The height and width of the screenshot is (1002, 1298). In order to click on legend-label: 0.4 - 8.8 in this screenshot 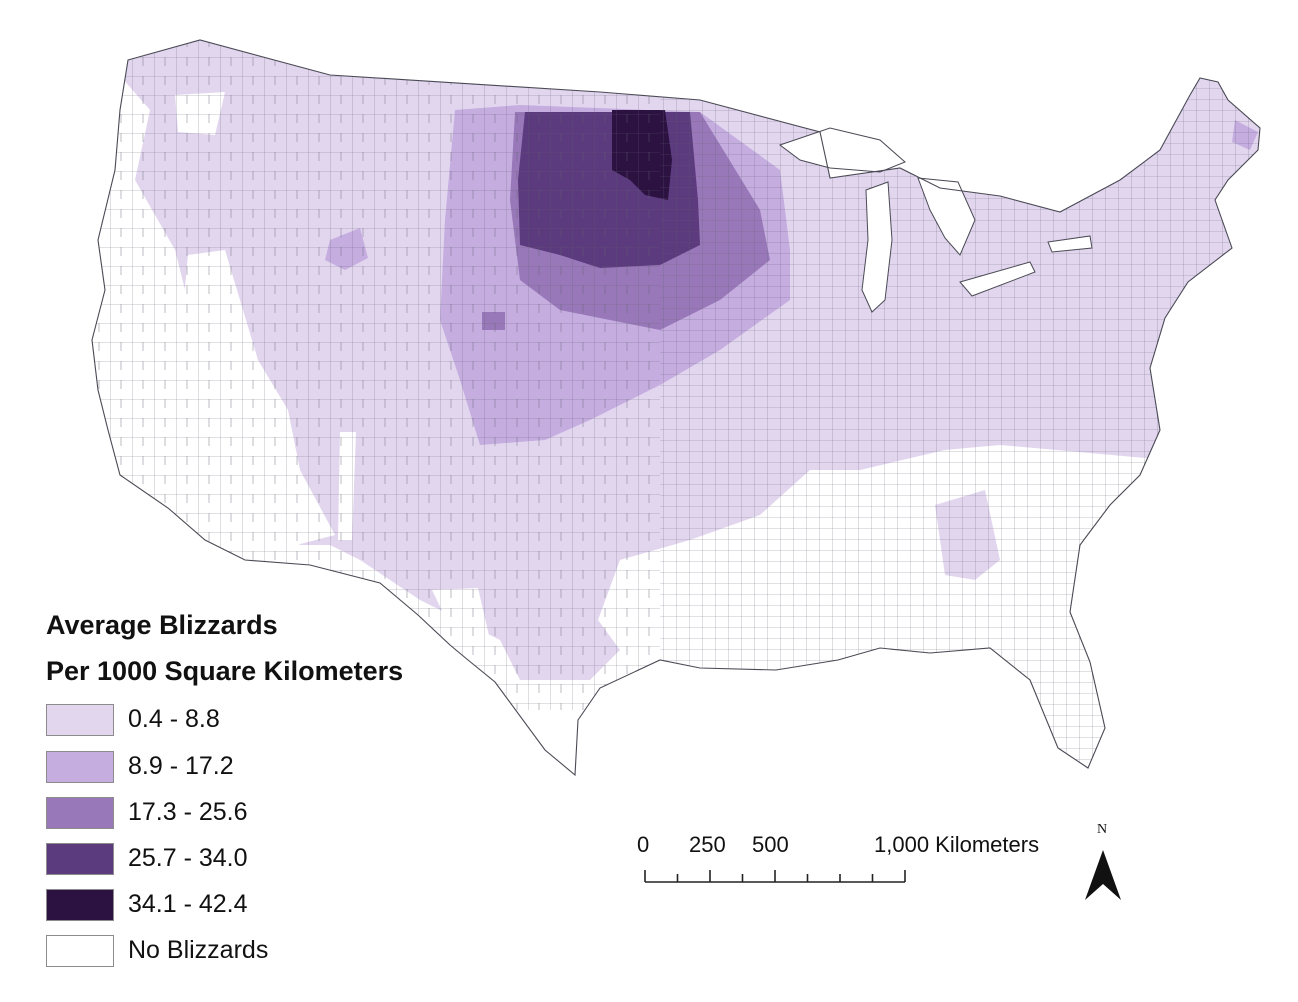, I will do `click(174, 719)`.